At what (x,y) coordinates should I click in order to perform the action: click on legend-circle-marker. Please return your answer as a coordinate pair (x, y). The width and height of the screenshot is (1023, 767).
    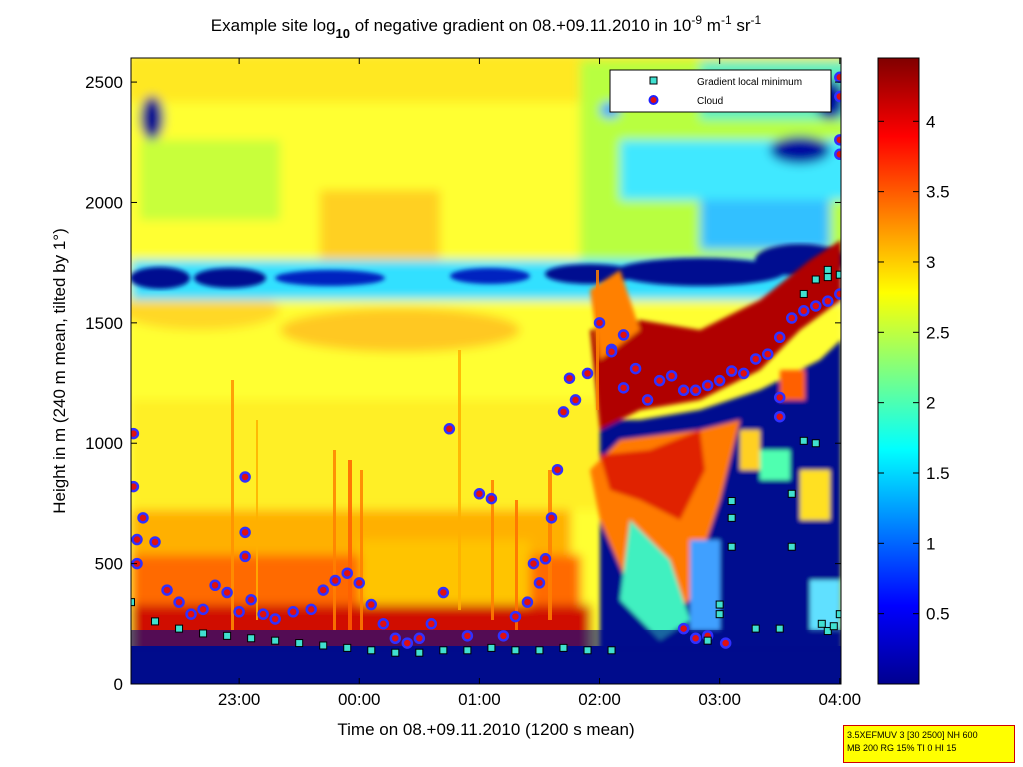
    Looking at the image, I should click on (653, 100).